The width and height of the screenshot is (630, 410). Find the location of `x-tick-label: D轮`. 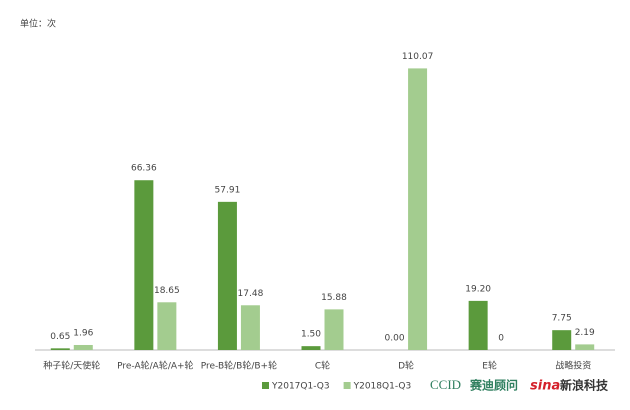

x-tick-label: D轮 is located at coordinates (406, 366).